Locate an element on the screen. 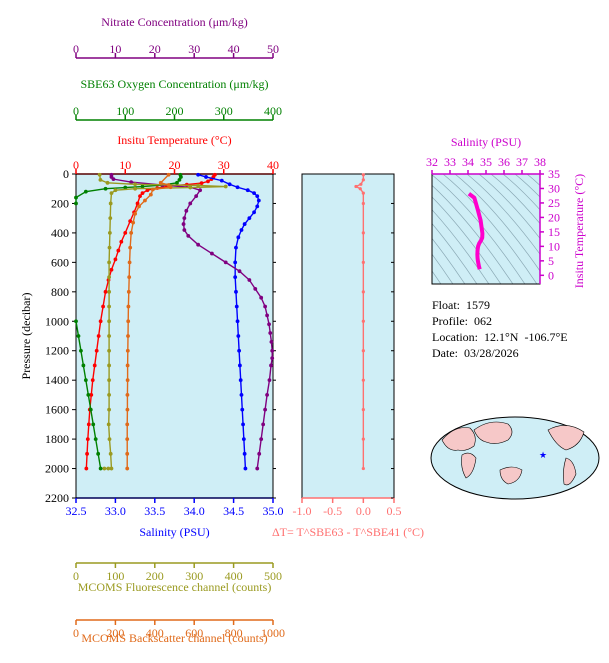 The width and height of the screenshot is (609, 663). ts-curve is located at coordinates (476, 231).